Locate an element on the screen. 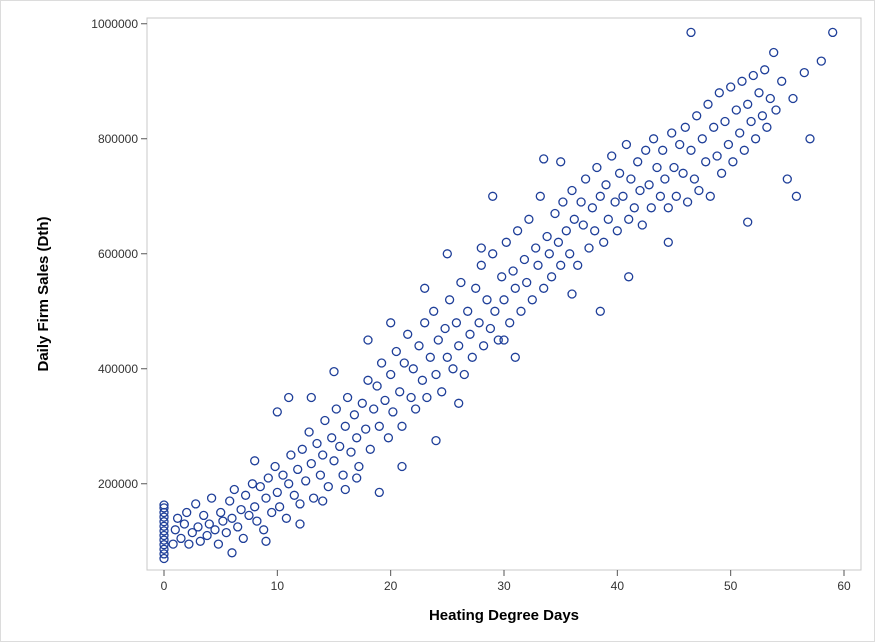 This screenshot has width=875, height=643. x-tick-label: 50 is located at coordinates (731, 586).